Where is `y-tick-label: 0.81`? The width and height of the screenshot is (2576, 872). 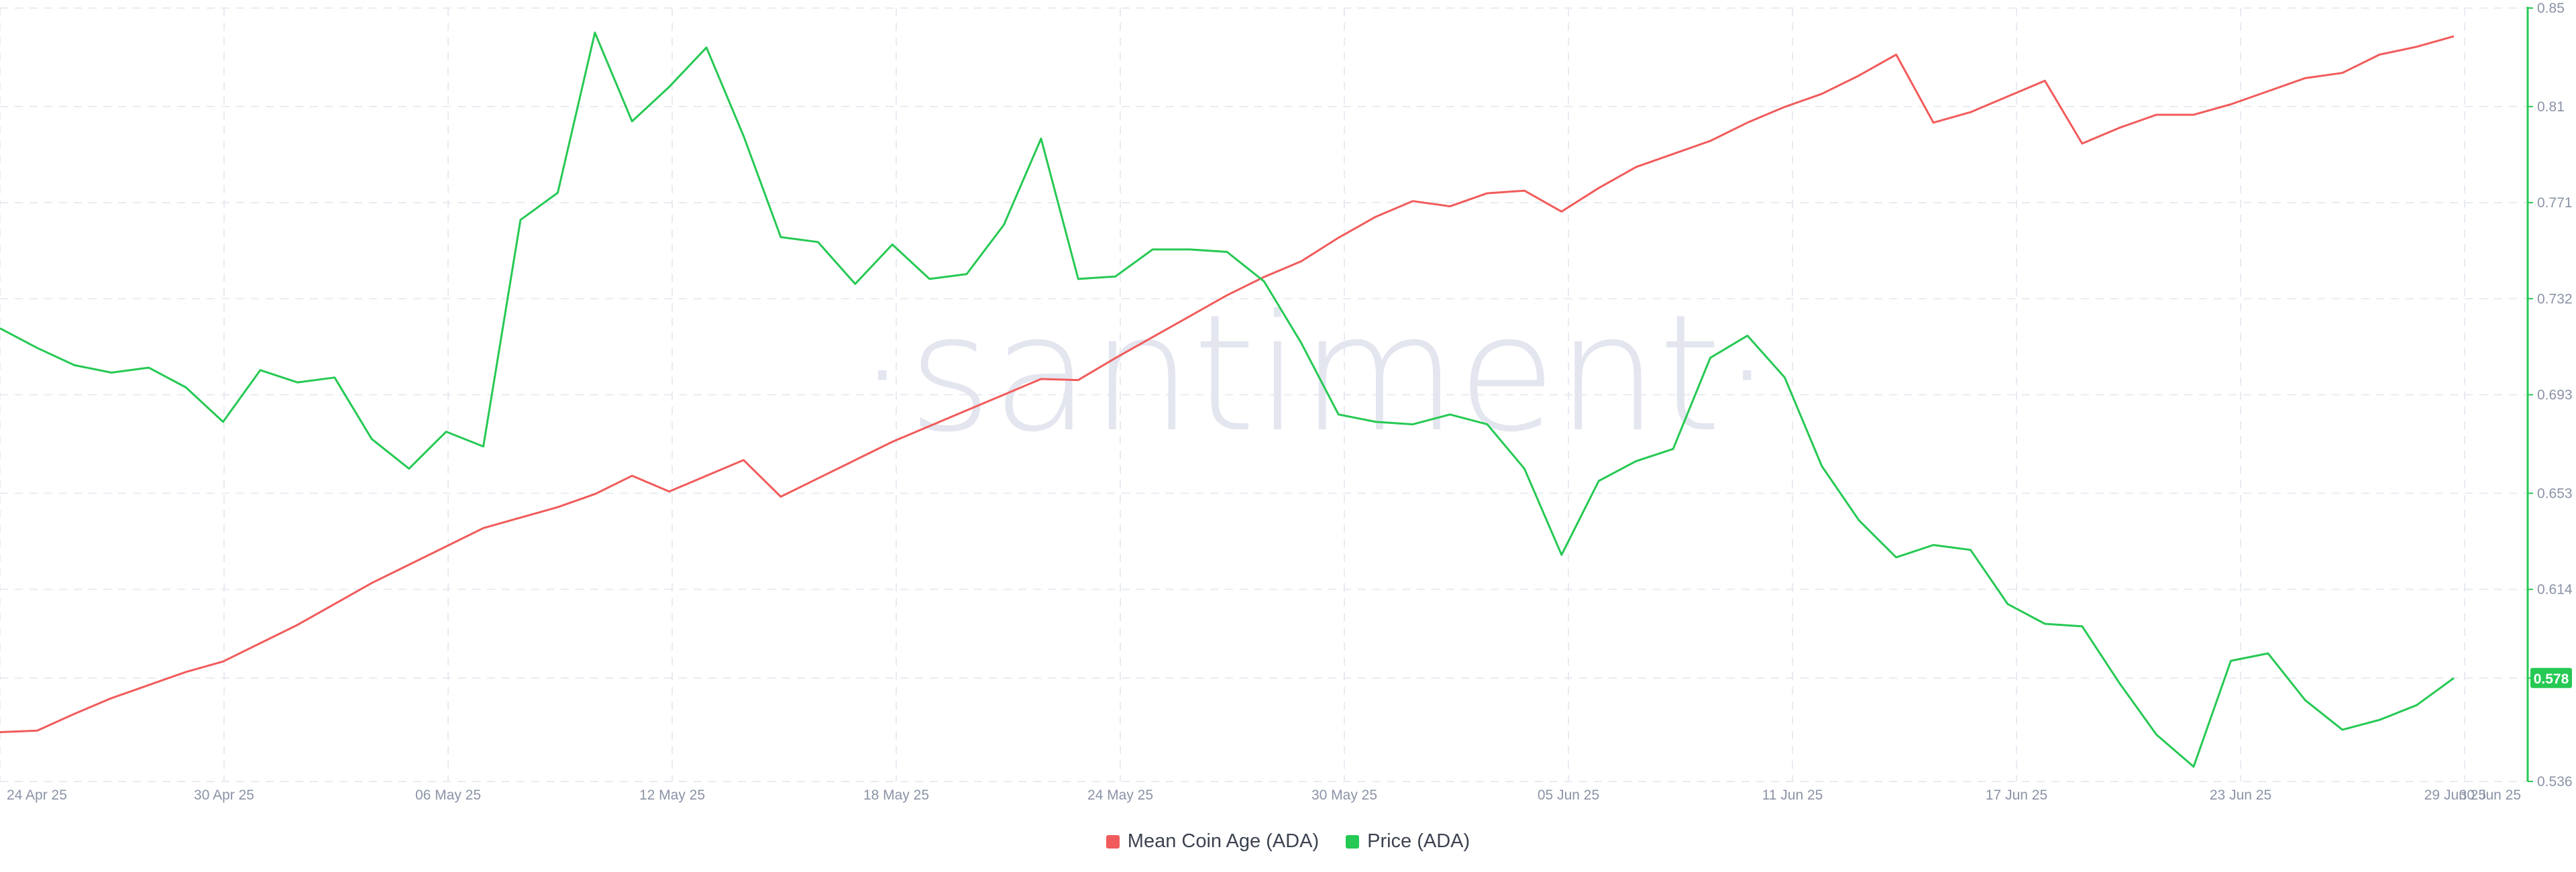 y-tick-label: 0.81 is located at coordinates (2551, 107).